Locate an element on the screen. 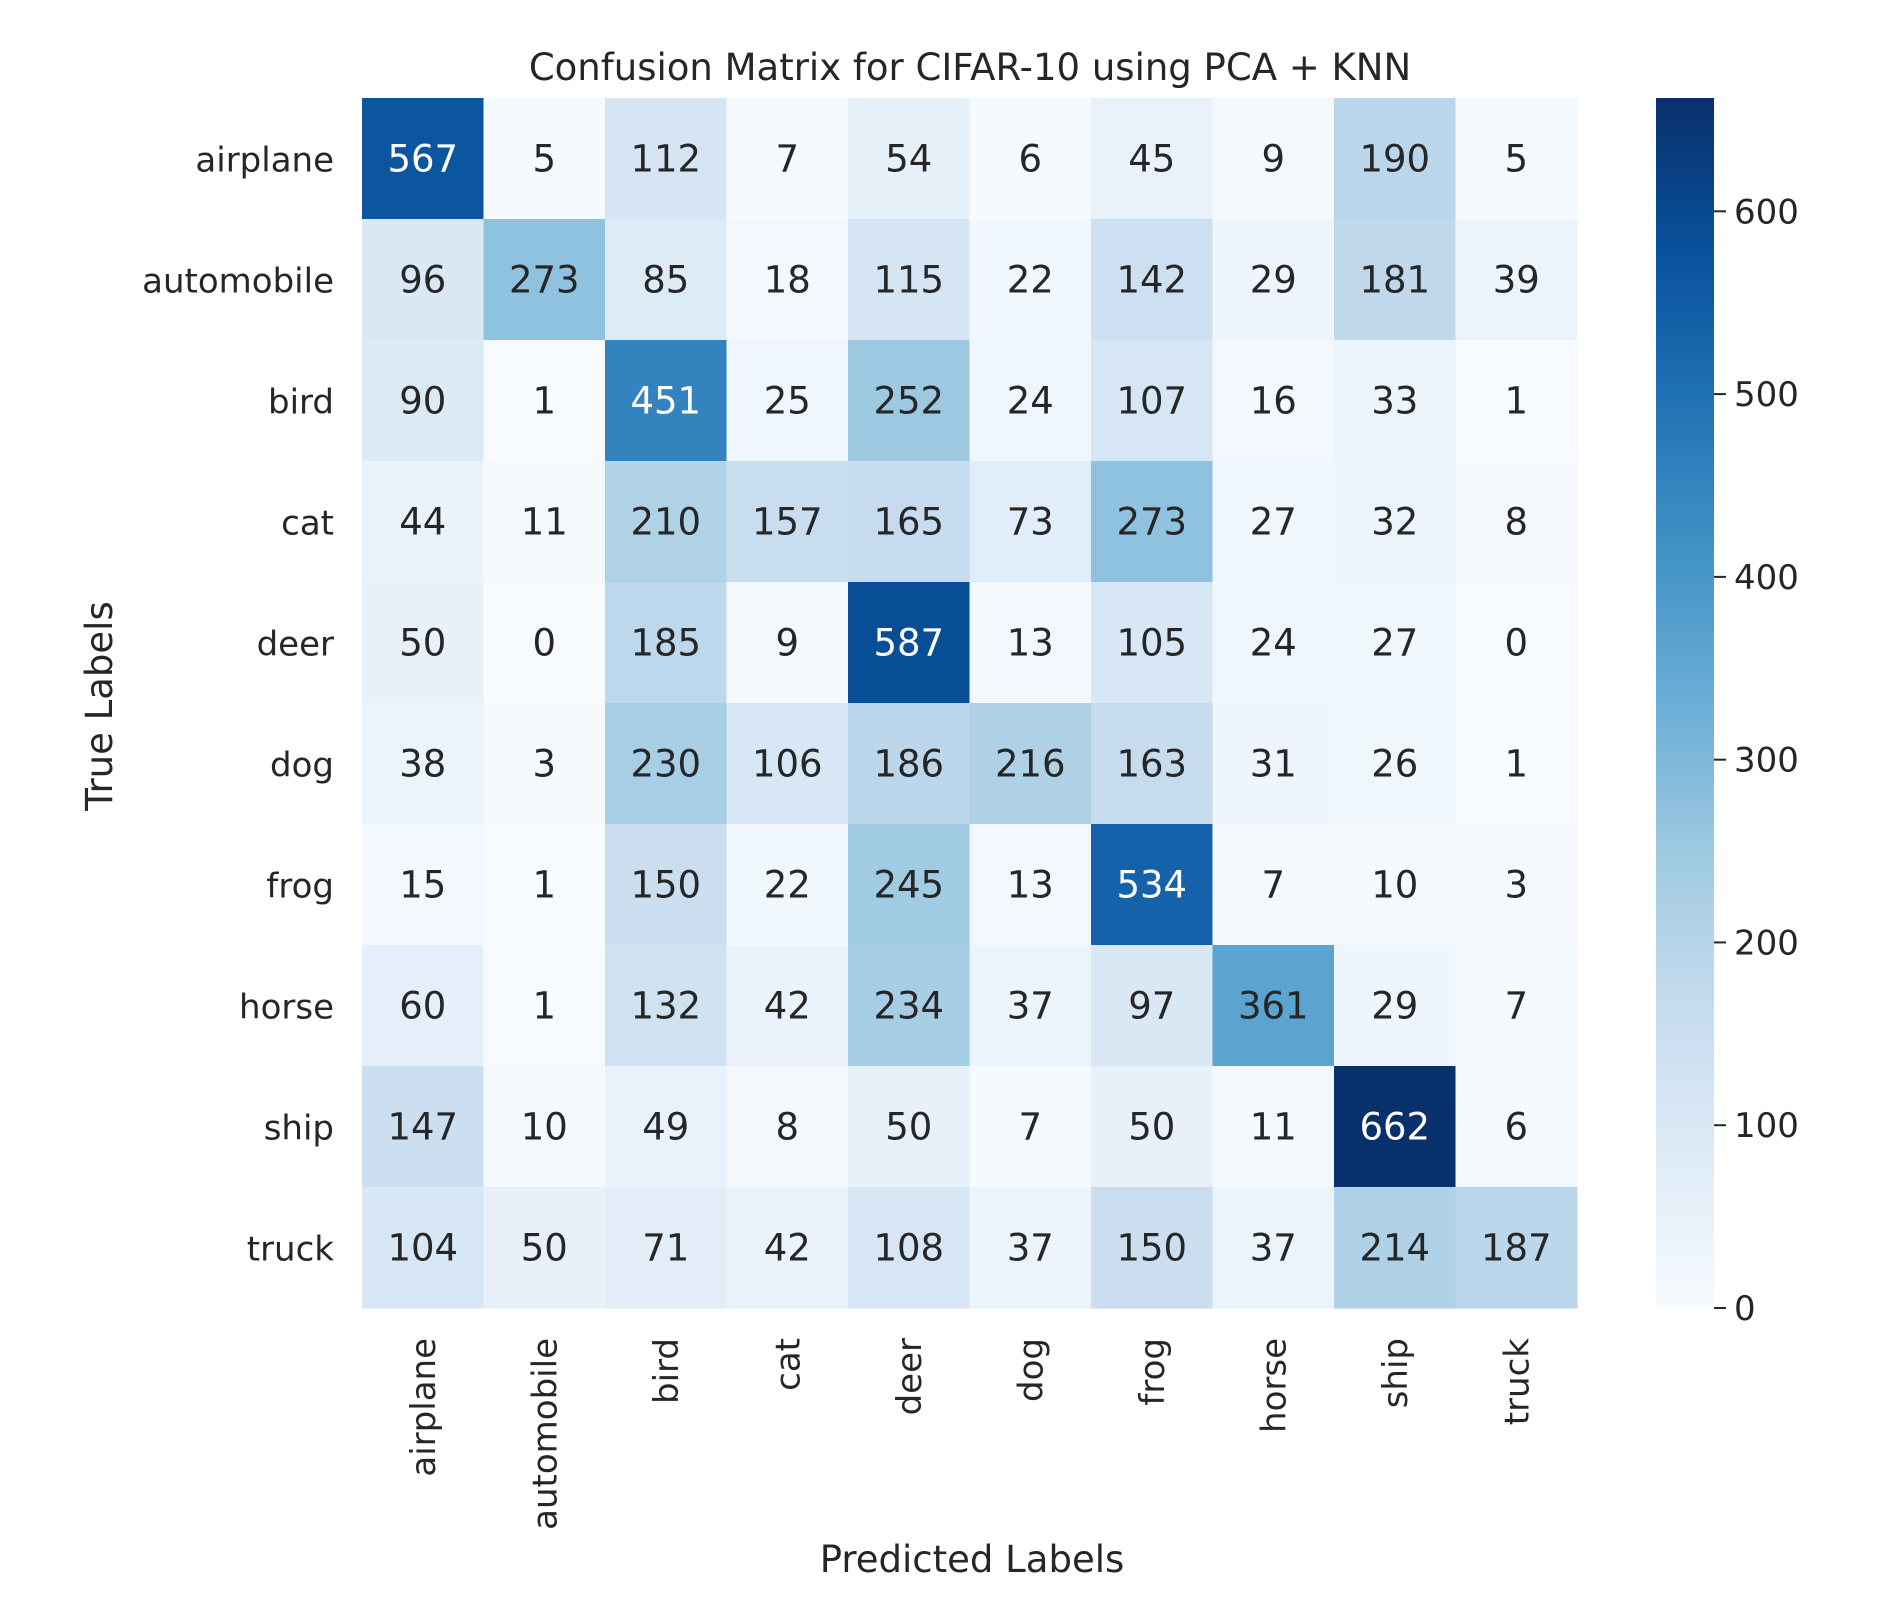 This screenshot has height=1618, width=1898. cell-value-label: 33 is located at coordinates (1394, 401).